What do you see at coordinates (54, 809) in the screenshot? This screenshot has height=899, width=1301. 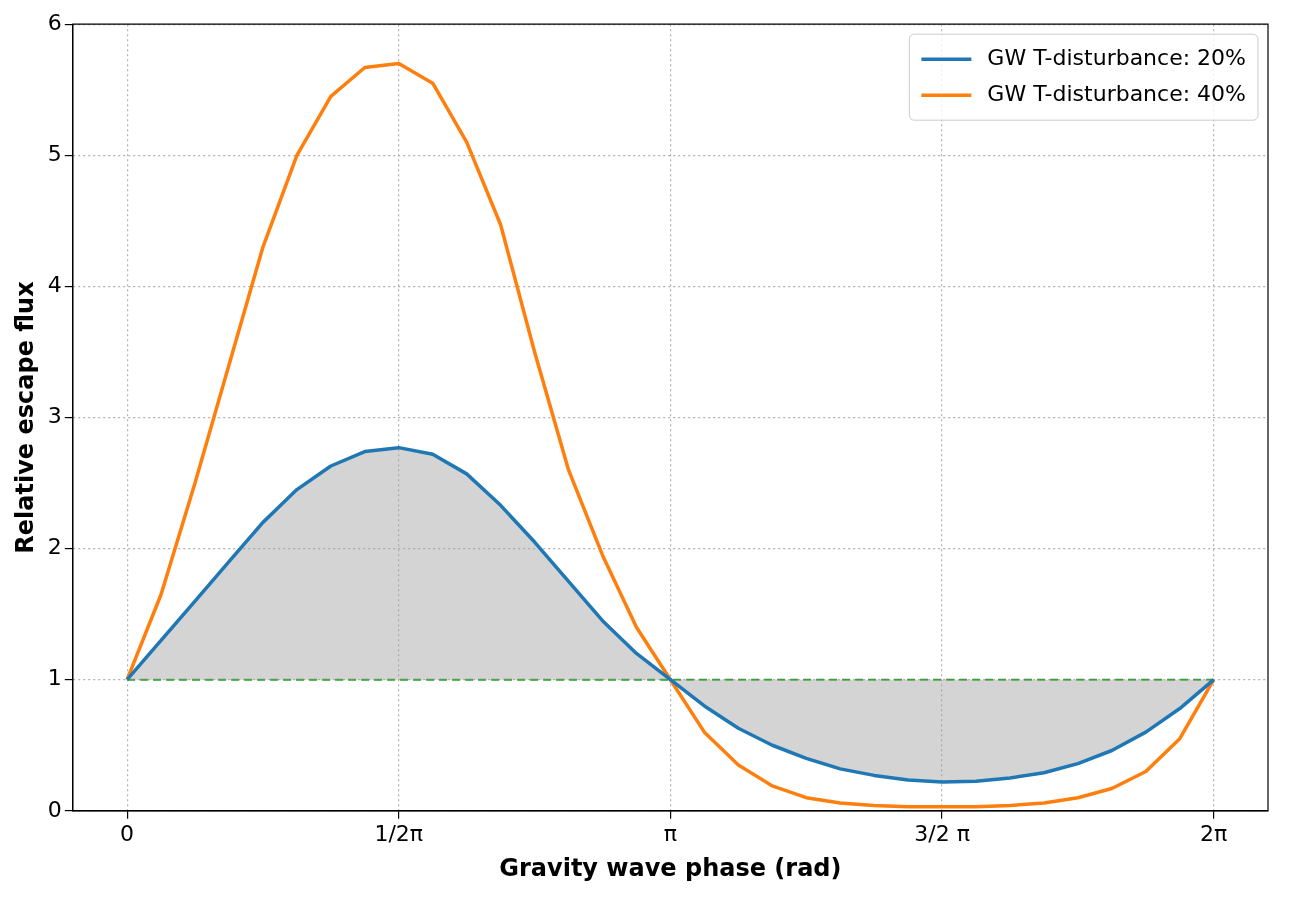 I see `y-tick-label: 0` at bounding box center [54, 809].